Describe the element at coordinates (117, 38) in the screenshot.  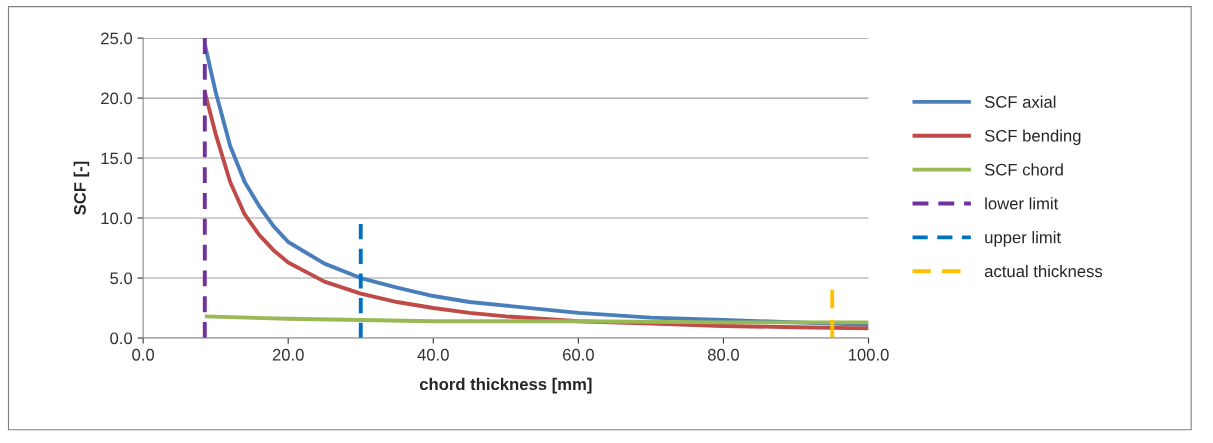
I see `y-tick-label: 25.0` at that location.